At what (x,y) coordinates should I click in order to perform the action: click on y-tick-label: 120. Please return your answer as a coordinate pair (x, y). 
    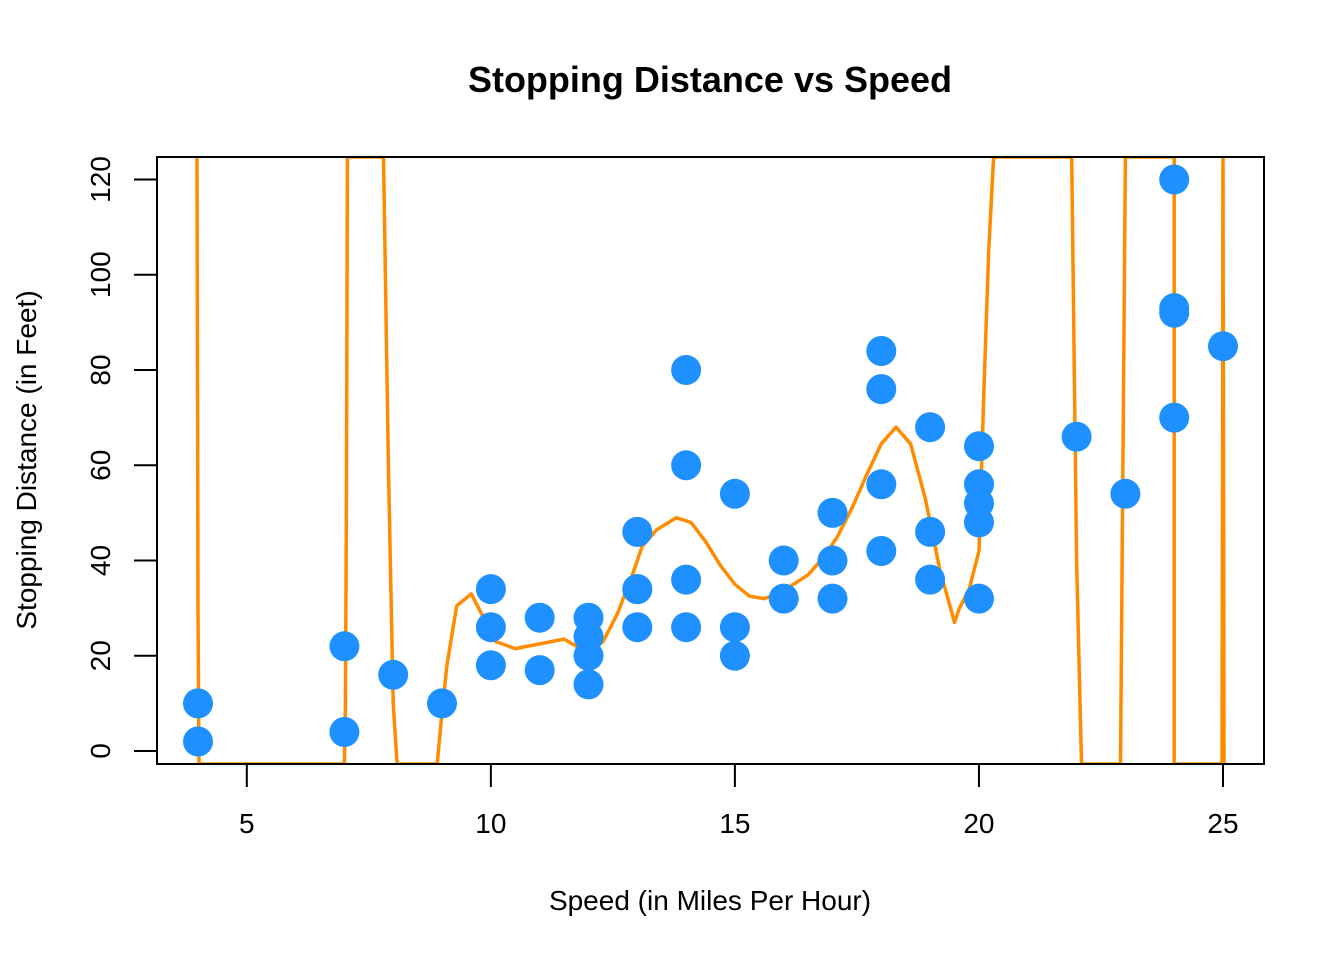
    Looking at the image, I should click on (100, 179).